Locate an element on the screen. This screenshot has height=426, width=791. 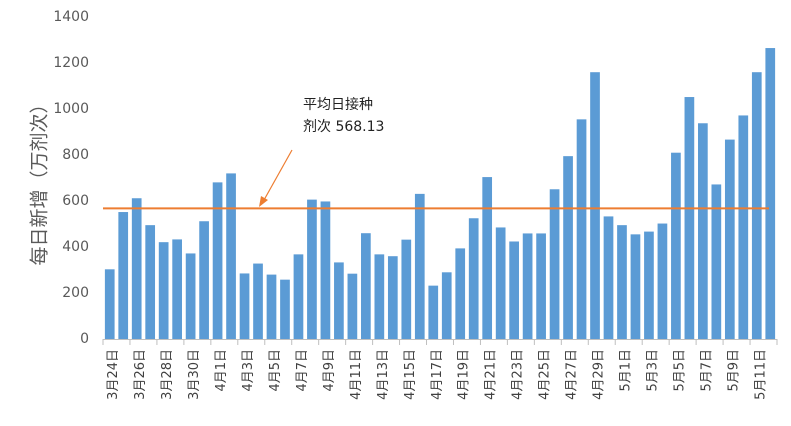
y-tick-label: 1200 is located at coordinates (71, 63).